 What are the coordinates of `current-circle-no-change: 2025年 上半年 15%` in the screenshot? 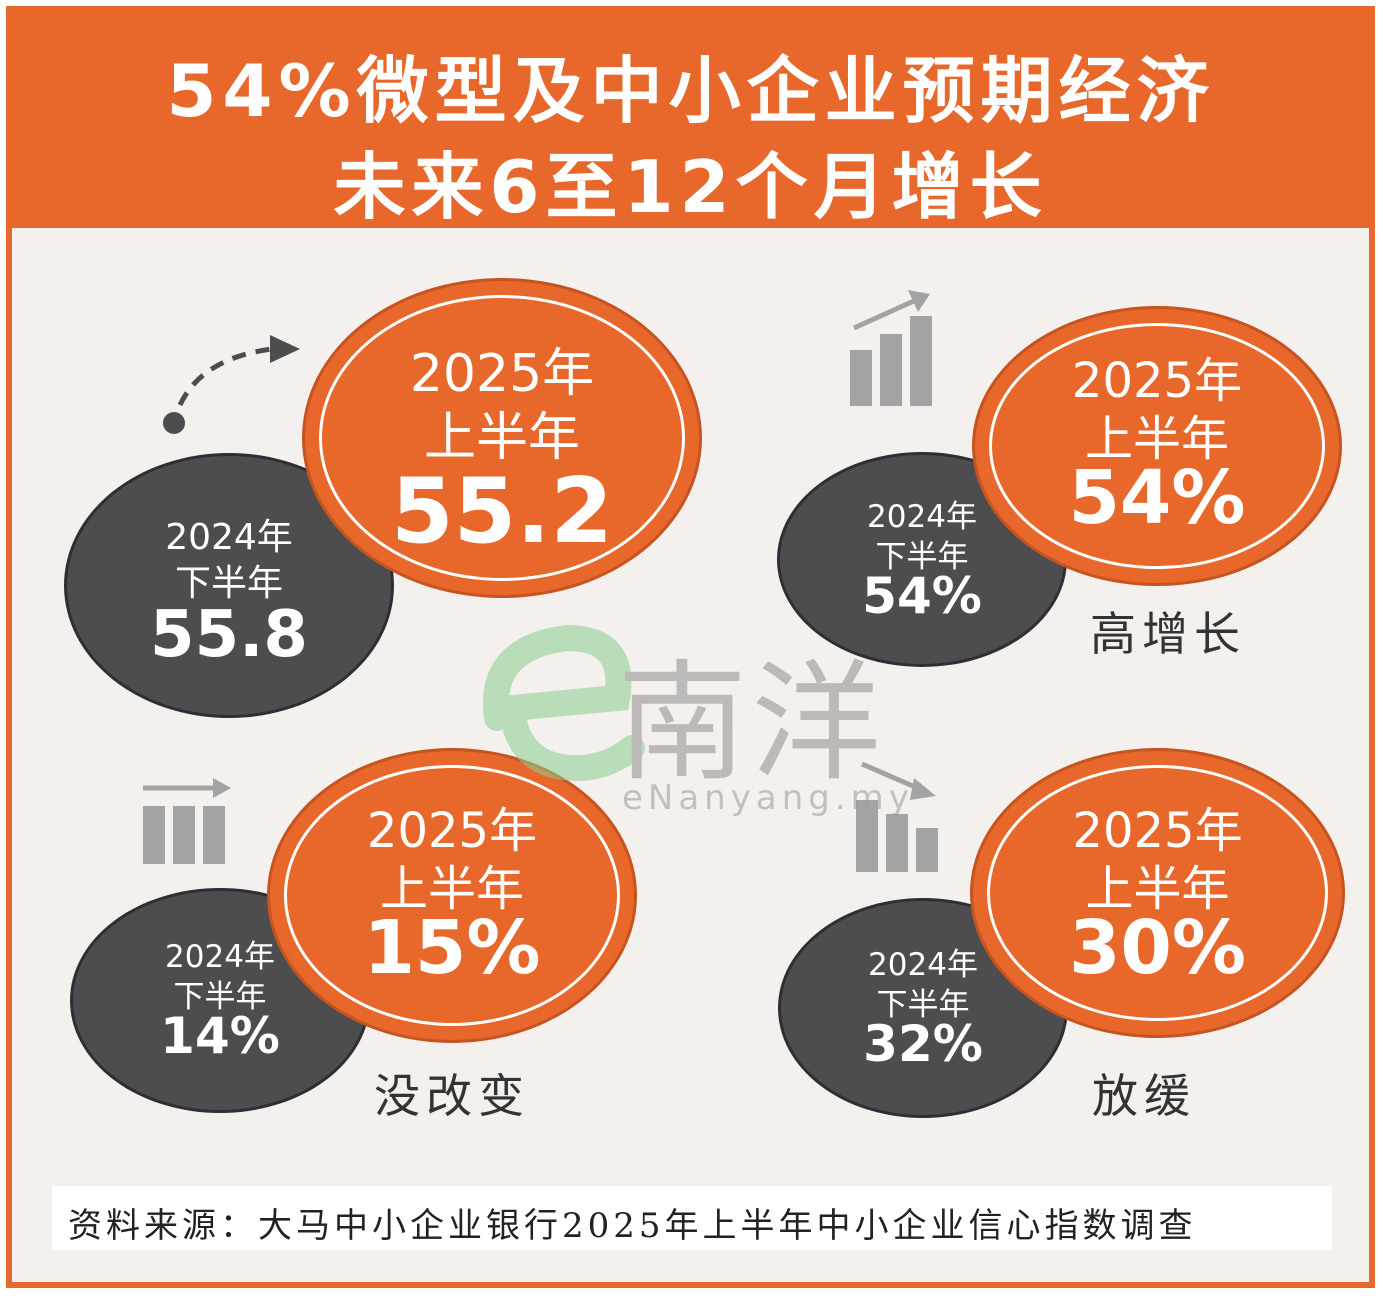 It's located at (452, 895).